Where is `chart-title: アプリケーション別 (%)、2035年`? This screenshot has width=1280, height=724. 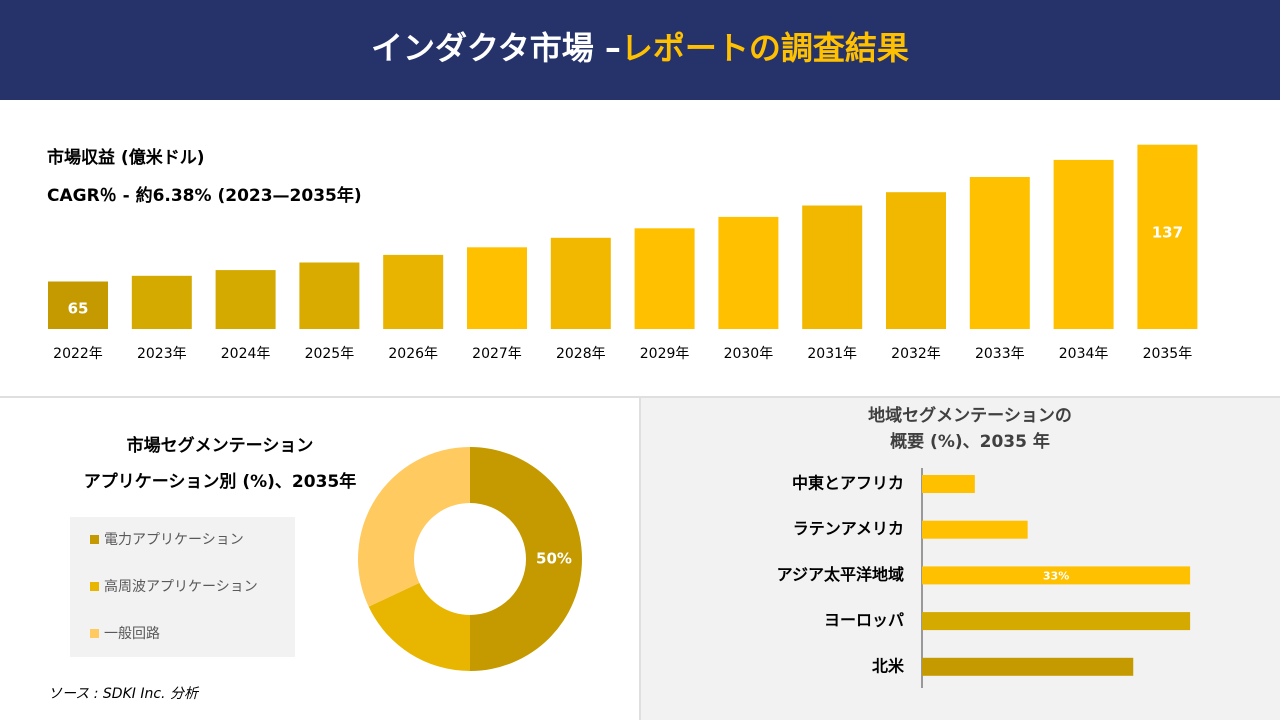 chart-title: アプリケーション別 (%)、2035年 is located at coordinates (220, 481).